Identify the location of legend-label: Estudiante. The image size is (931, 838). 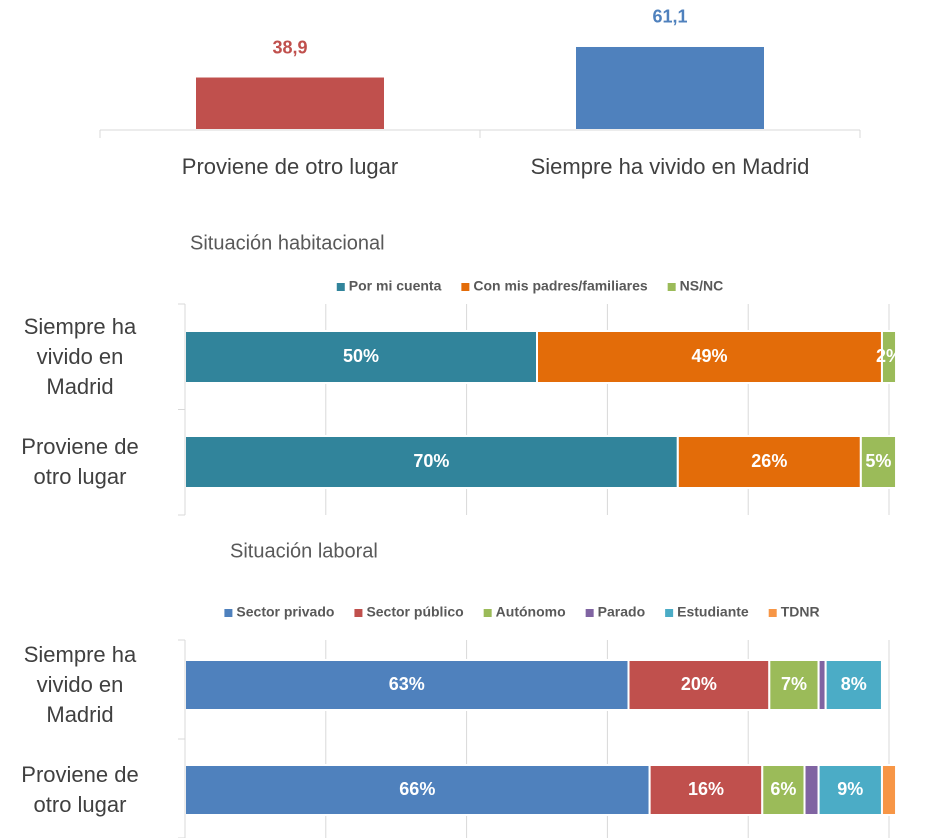
(713, 612).